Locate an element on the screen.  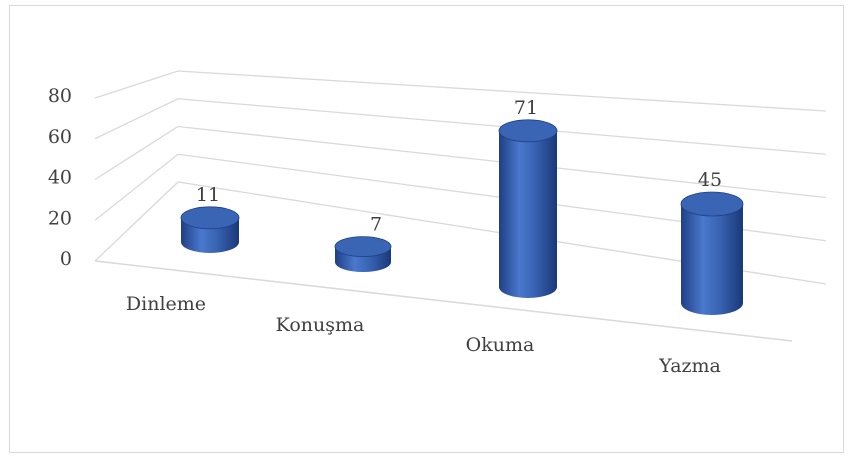
x-axis-category-labels: Dinleme Konuşma Okuma Yazma is located at coordinates (423, 335).